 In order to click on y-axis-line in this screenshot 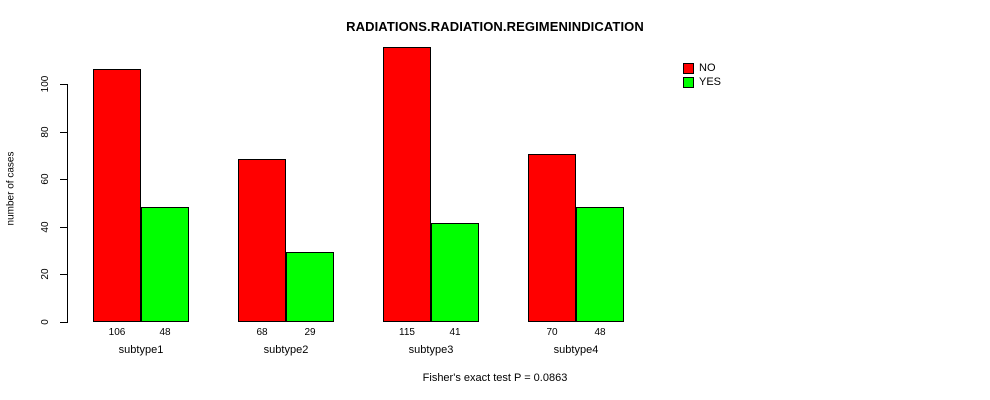, I will do `click(67, 203)`.